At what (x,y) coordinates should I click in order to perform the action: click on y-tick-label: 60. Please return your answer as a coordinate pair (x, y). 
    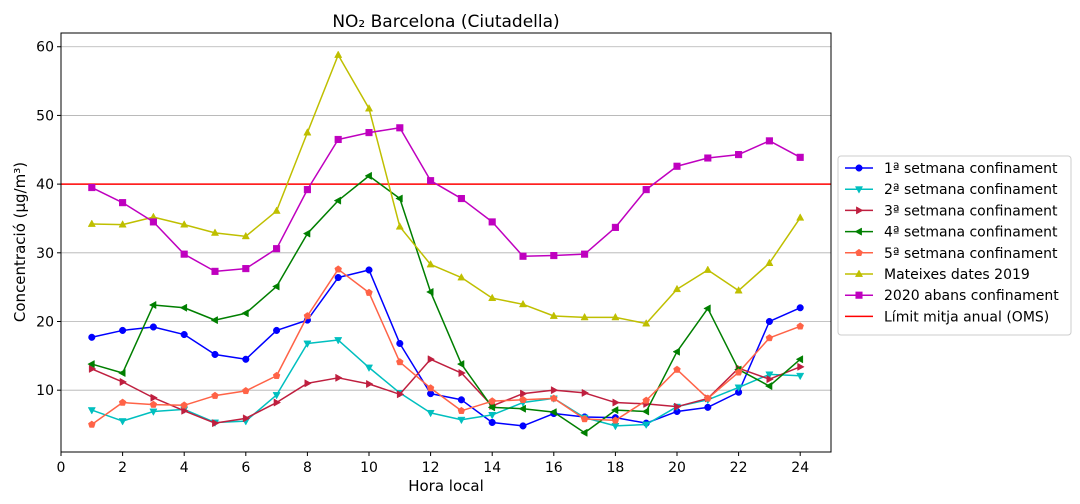
    Looking at the image, I should click on (45, 48).